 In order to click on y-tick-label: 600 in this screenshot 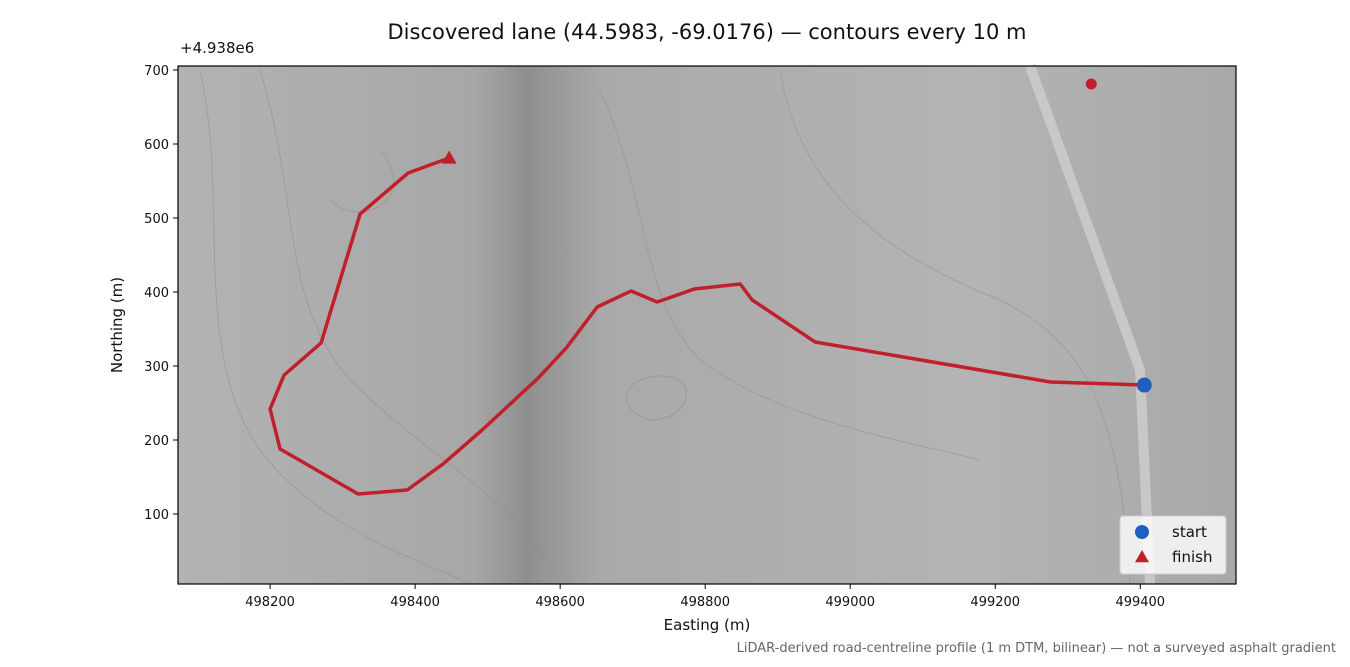, I will do `click(156, 145)`.